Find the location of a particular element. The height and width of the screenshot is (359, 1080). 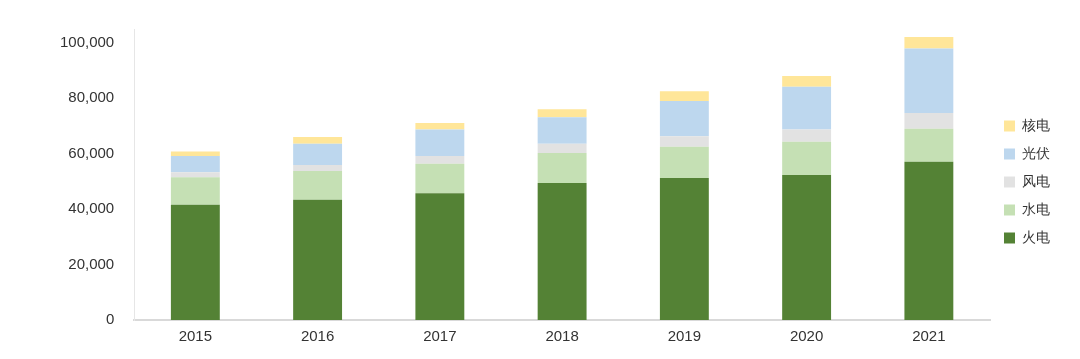

y-tick-label: 100,000 is located at coordinates (87, 41).